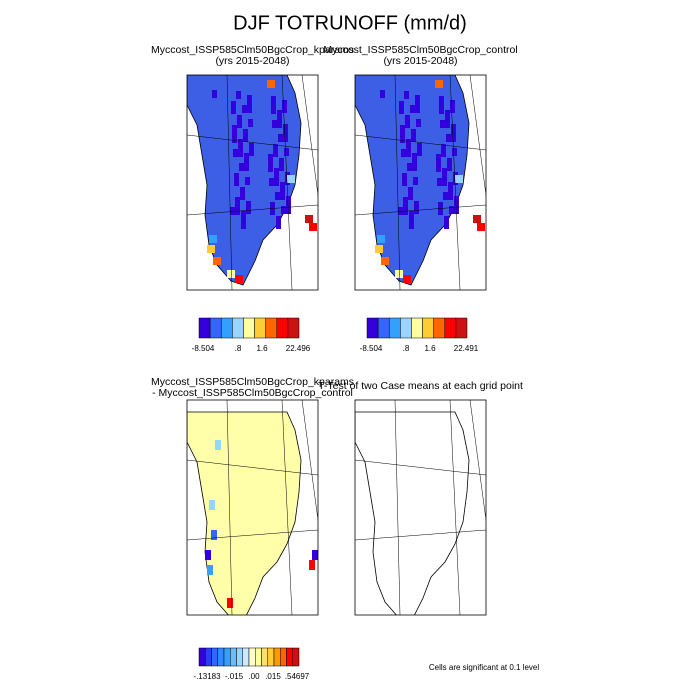 The height and width of the screenshot is (700, 700). I want to click on colorbar-label: .8, so click(406, 348).